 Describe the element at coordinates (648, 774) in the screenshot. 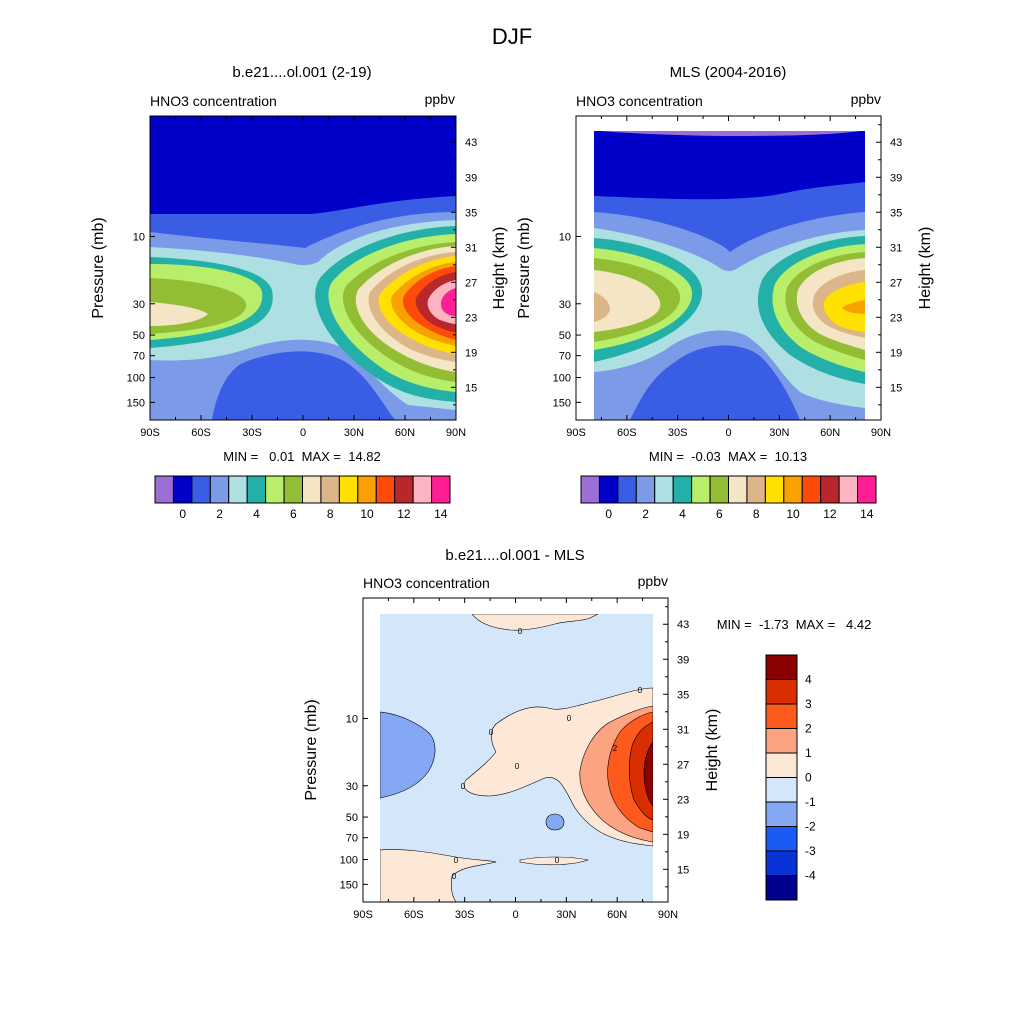

I see `band-pos4` at that location.